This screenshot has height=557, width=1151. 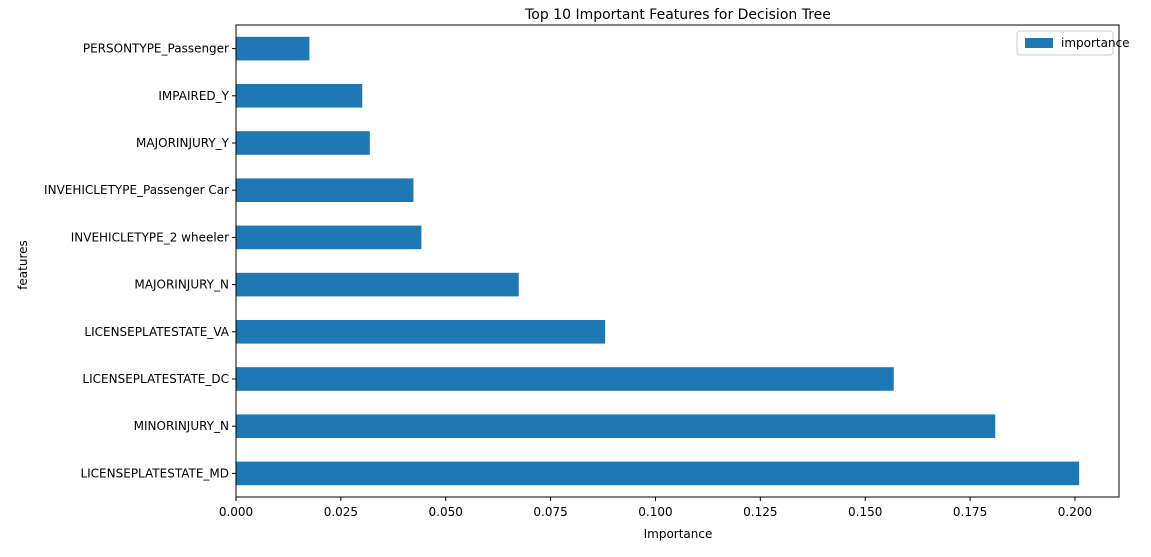 What do you see at coordinates (155, 379) in the screenshot?
I see `y-tick-label: LICENSEPLATESTATE_DC` at bounding box center [155, 379].